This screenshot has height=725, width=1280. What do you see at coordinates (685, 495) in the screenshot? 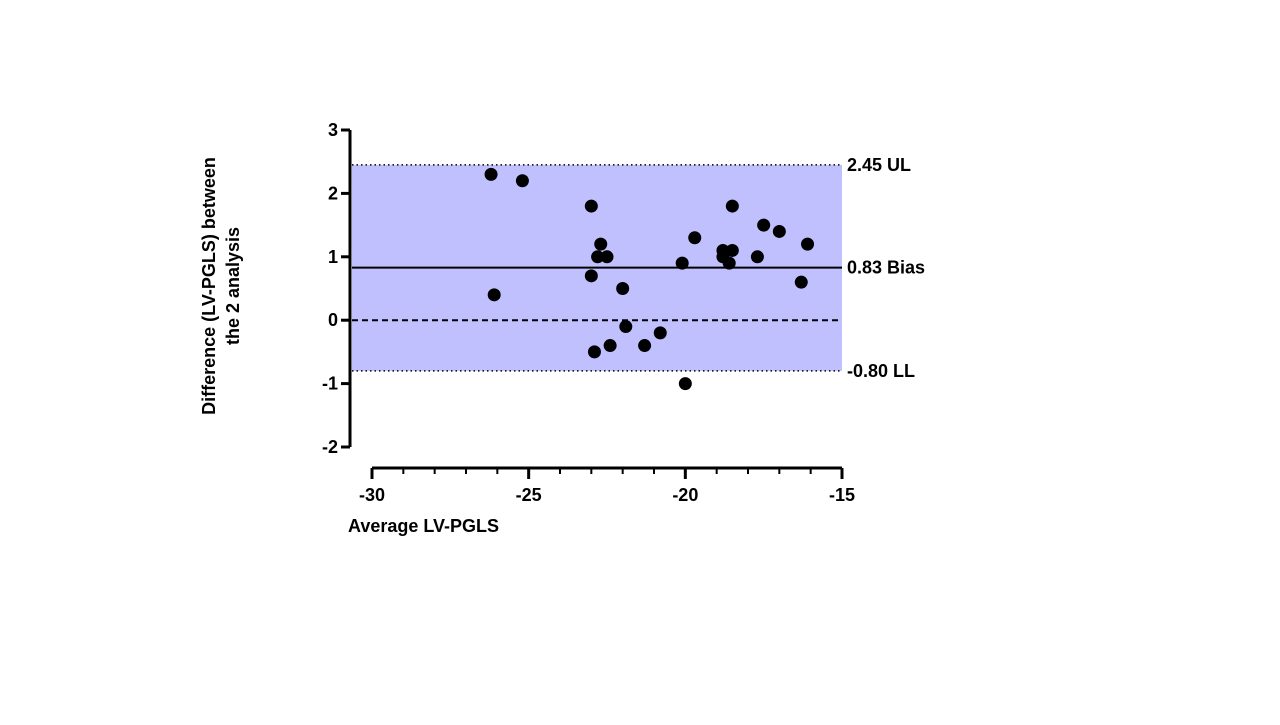
I see `x-tick-label: -20` at bounding box center [685, 495].